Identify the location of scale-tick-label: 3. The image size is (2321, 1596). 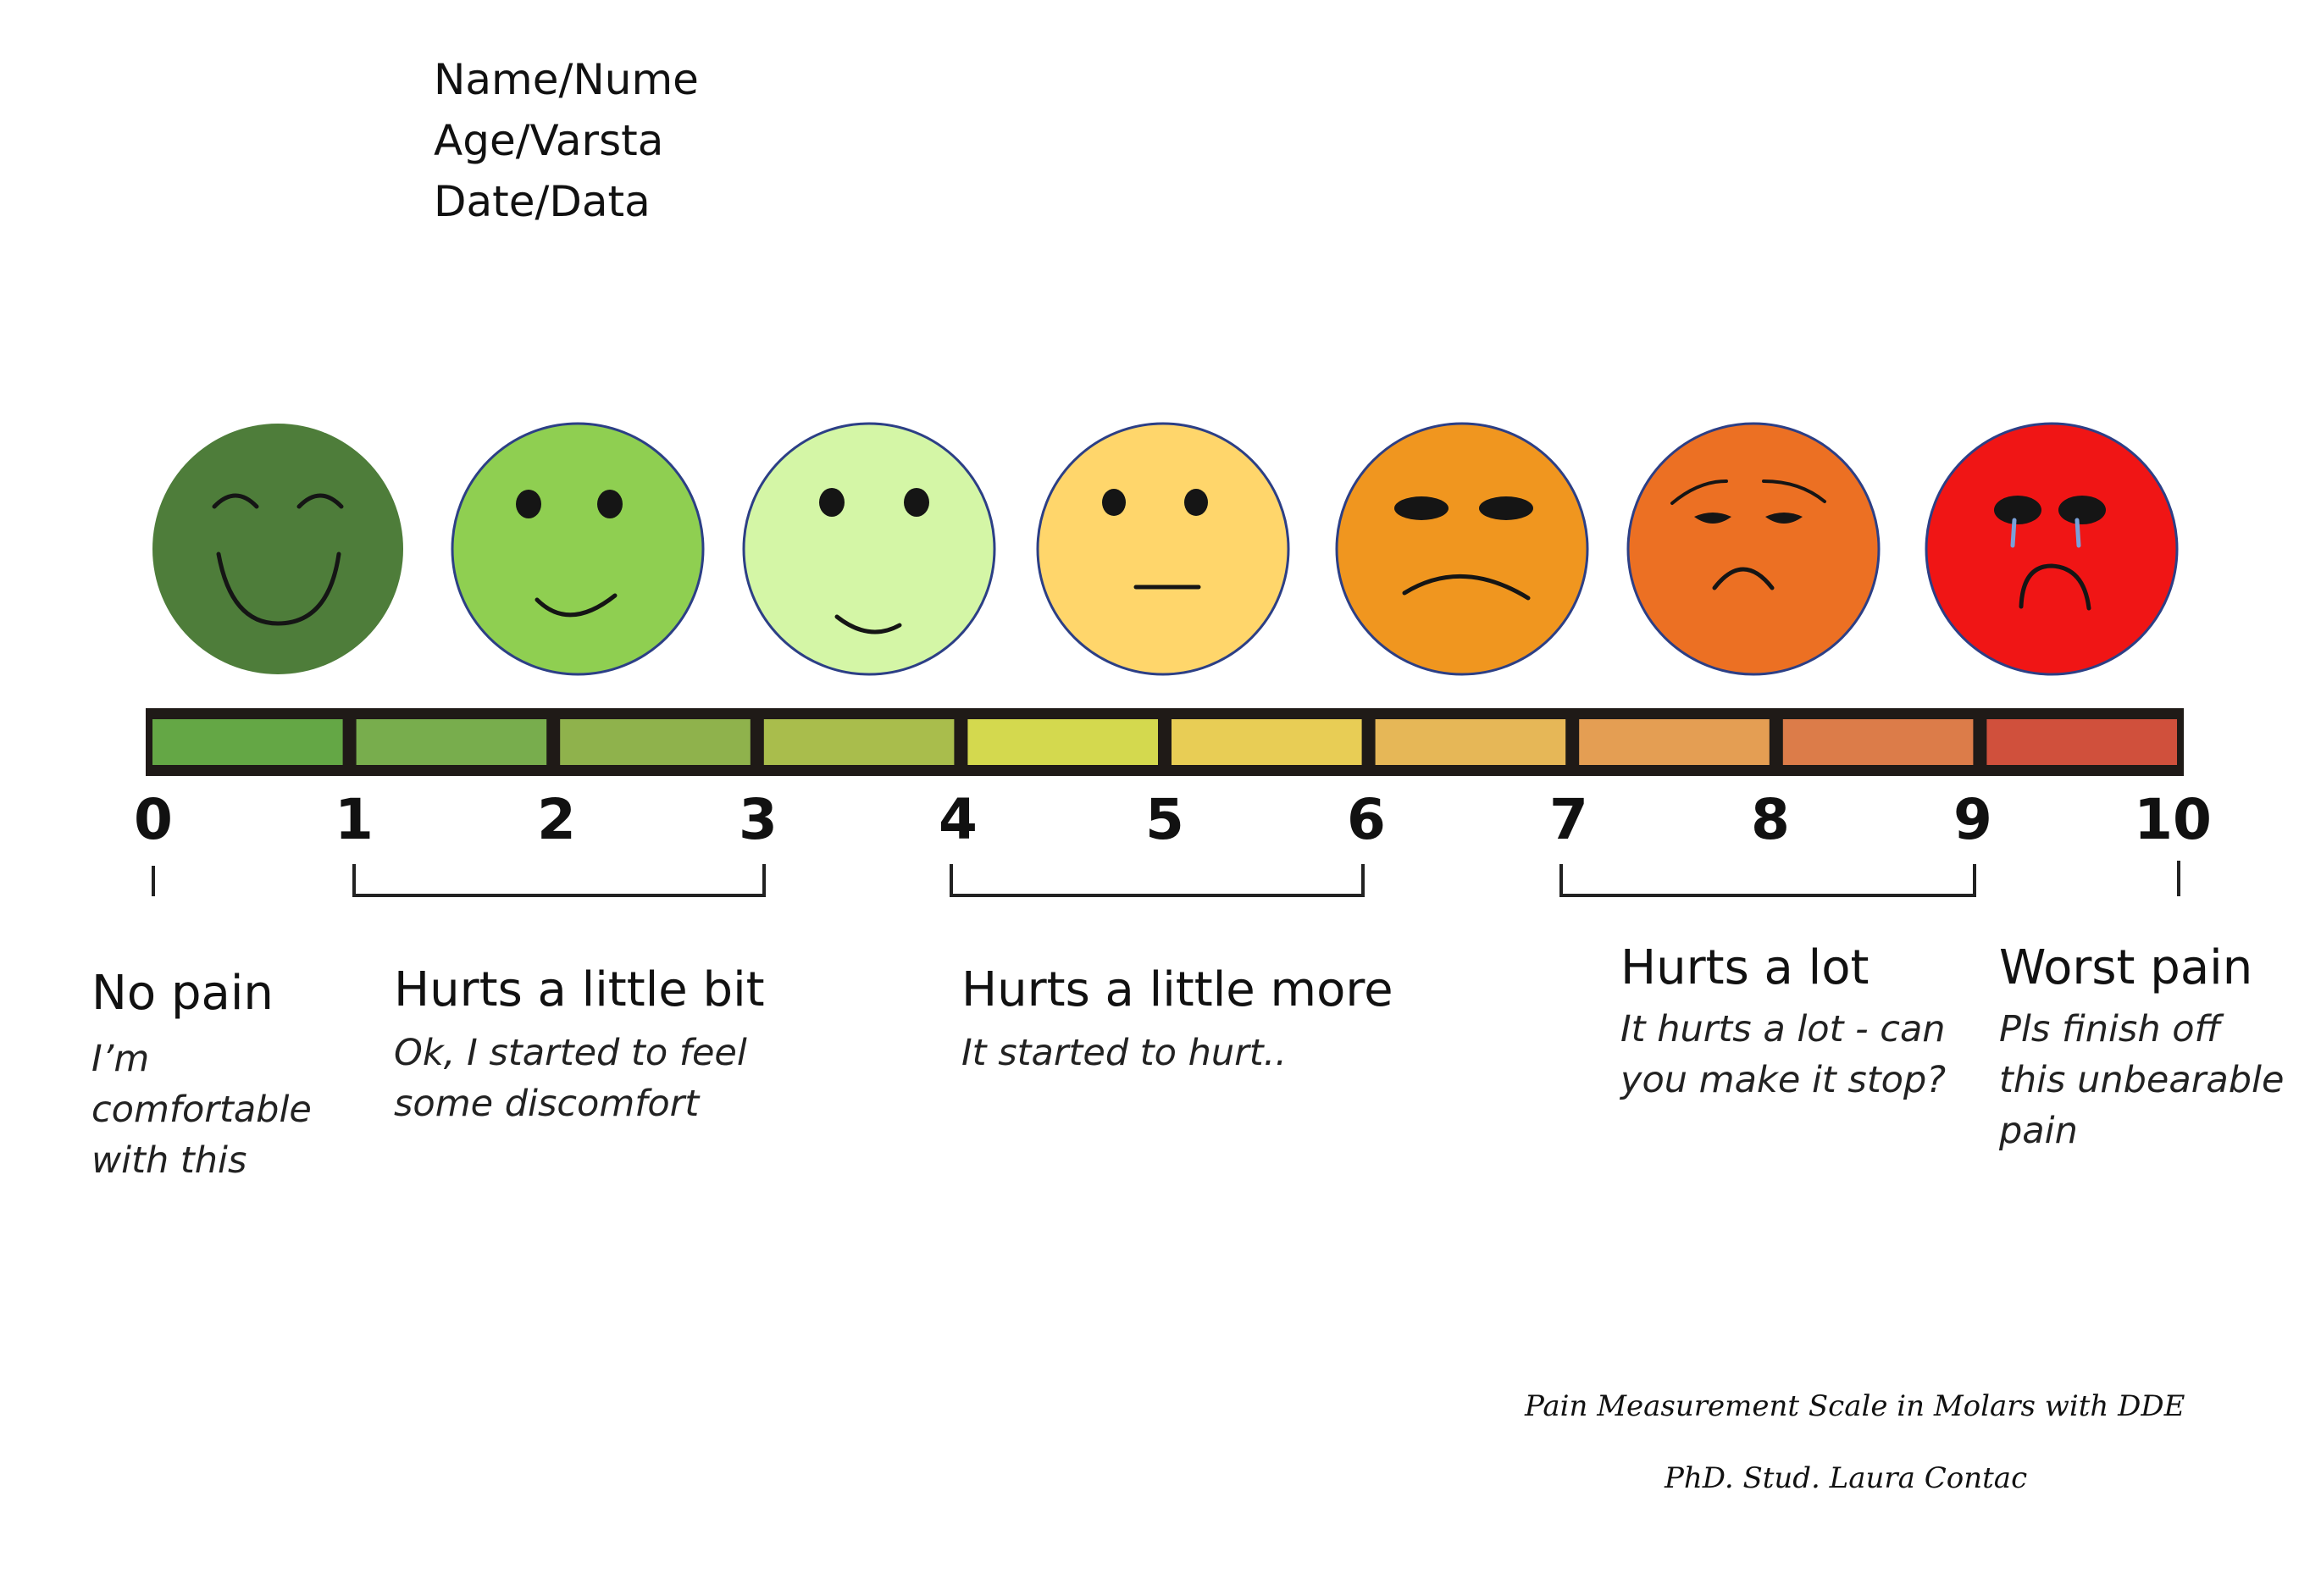
(758, 820).